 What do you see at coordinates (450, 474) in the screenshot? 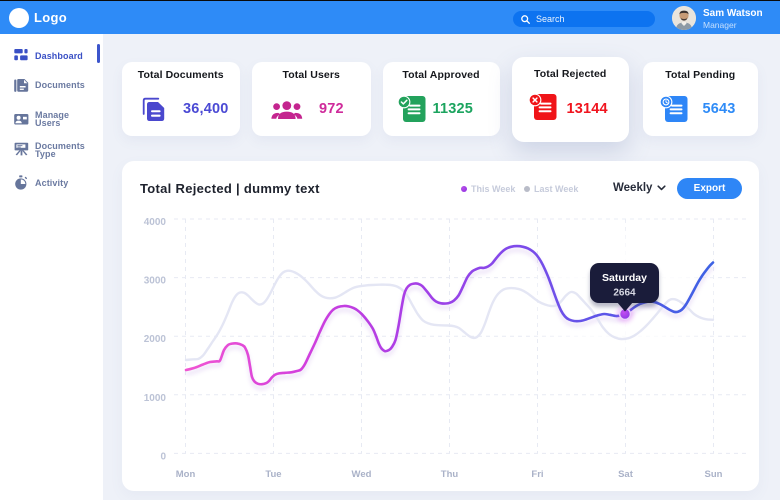
I see `svg-text: Thu` at bounding box center [450, 474].